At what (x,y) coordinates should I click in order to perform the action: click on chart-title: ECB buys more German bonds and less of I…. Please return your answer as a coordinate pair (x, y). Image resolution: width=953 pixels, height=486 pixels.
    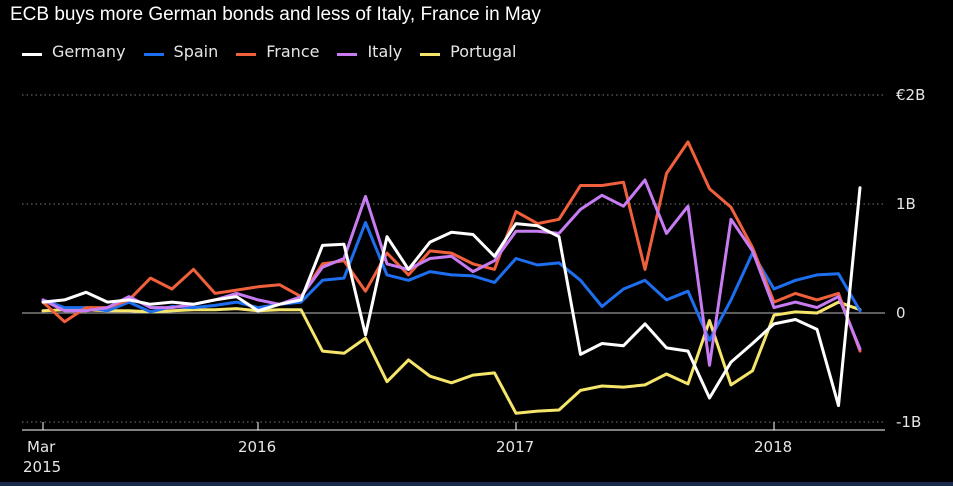
    Looking at the image, I should click on (275, 14).